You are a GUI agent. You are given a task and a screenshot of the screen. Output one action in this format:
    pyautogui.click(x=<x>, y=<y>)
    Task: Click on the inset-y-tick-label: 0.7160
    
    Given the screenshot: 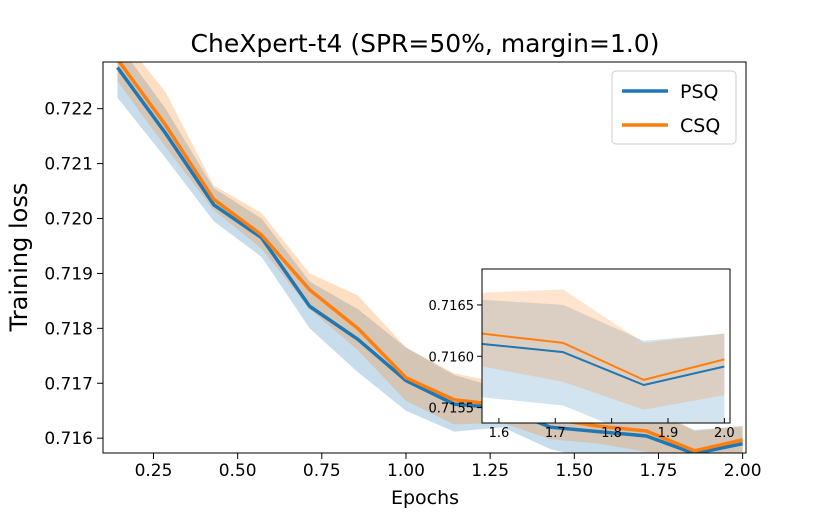 What is the action you would take?
    pyautogui.click(x=452, y=357)
    